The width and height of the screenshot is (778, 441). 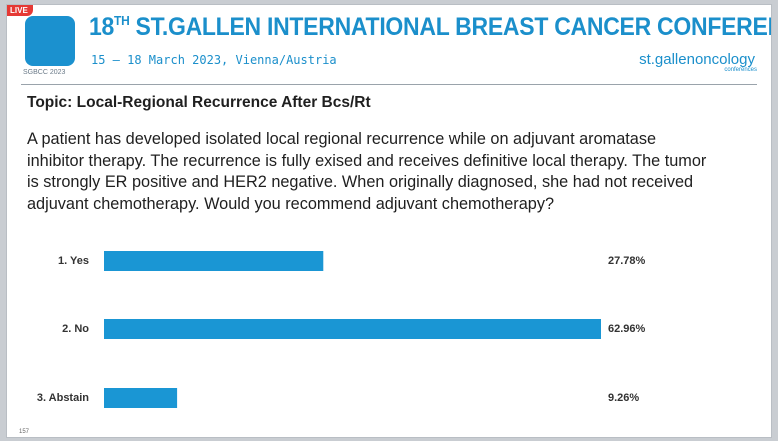 What do you see at coordinates (122, 20) in the screenshot?
I see `title-sup: TH` at bounding box center [122, 20].